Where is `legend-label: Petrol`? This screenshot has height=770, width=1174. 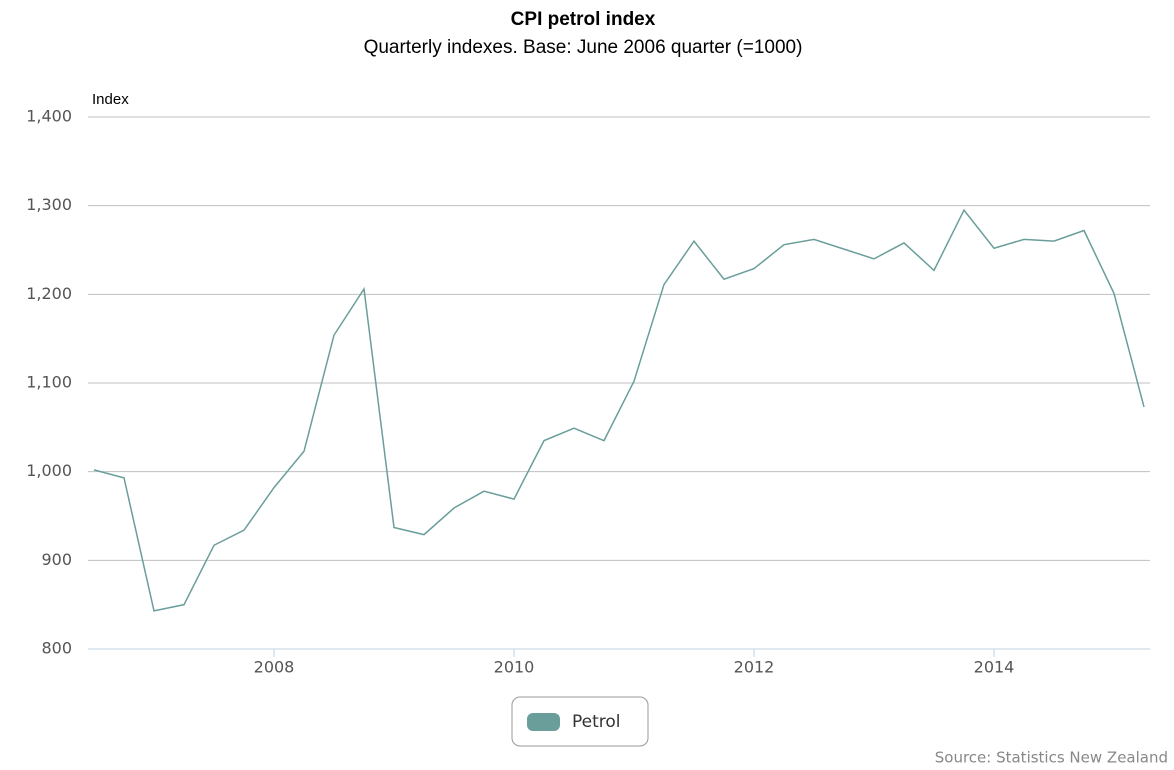
legend-label: Petrol is located at coordinates (596, 722).